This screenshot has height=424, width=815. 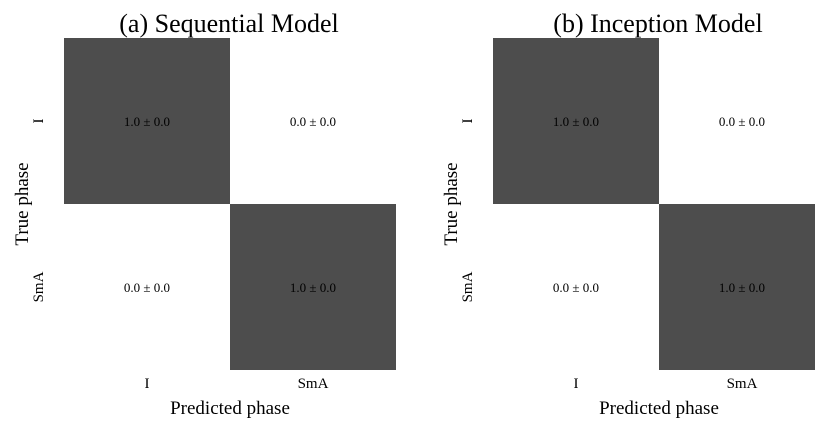 I want to click on chart-title: (a) Sequential Model, so click(x=229, y=23).